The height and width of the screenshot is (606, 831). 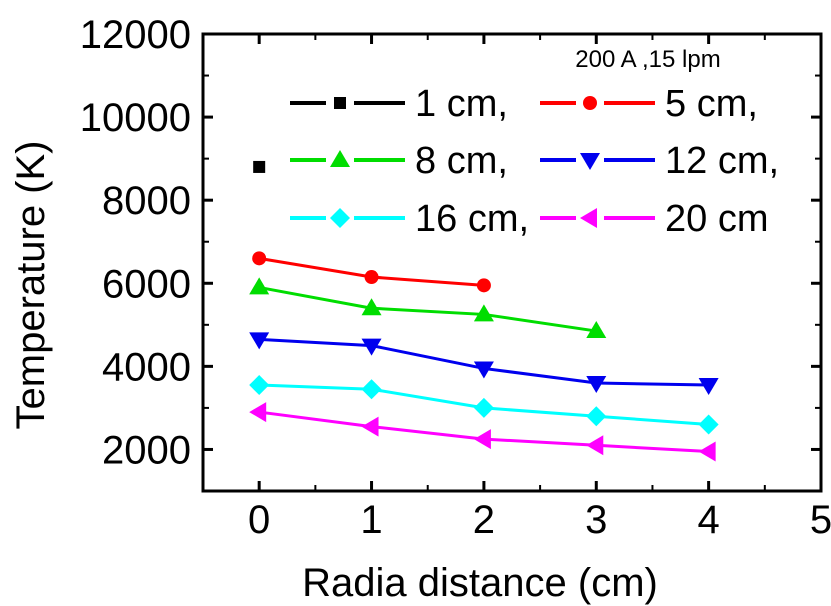 I want to click on y-axis-title: Temperature (K), so click(x=31, y=285).